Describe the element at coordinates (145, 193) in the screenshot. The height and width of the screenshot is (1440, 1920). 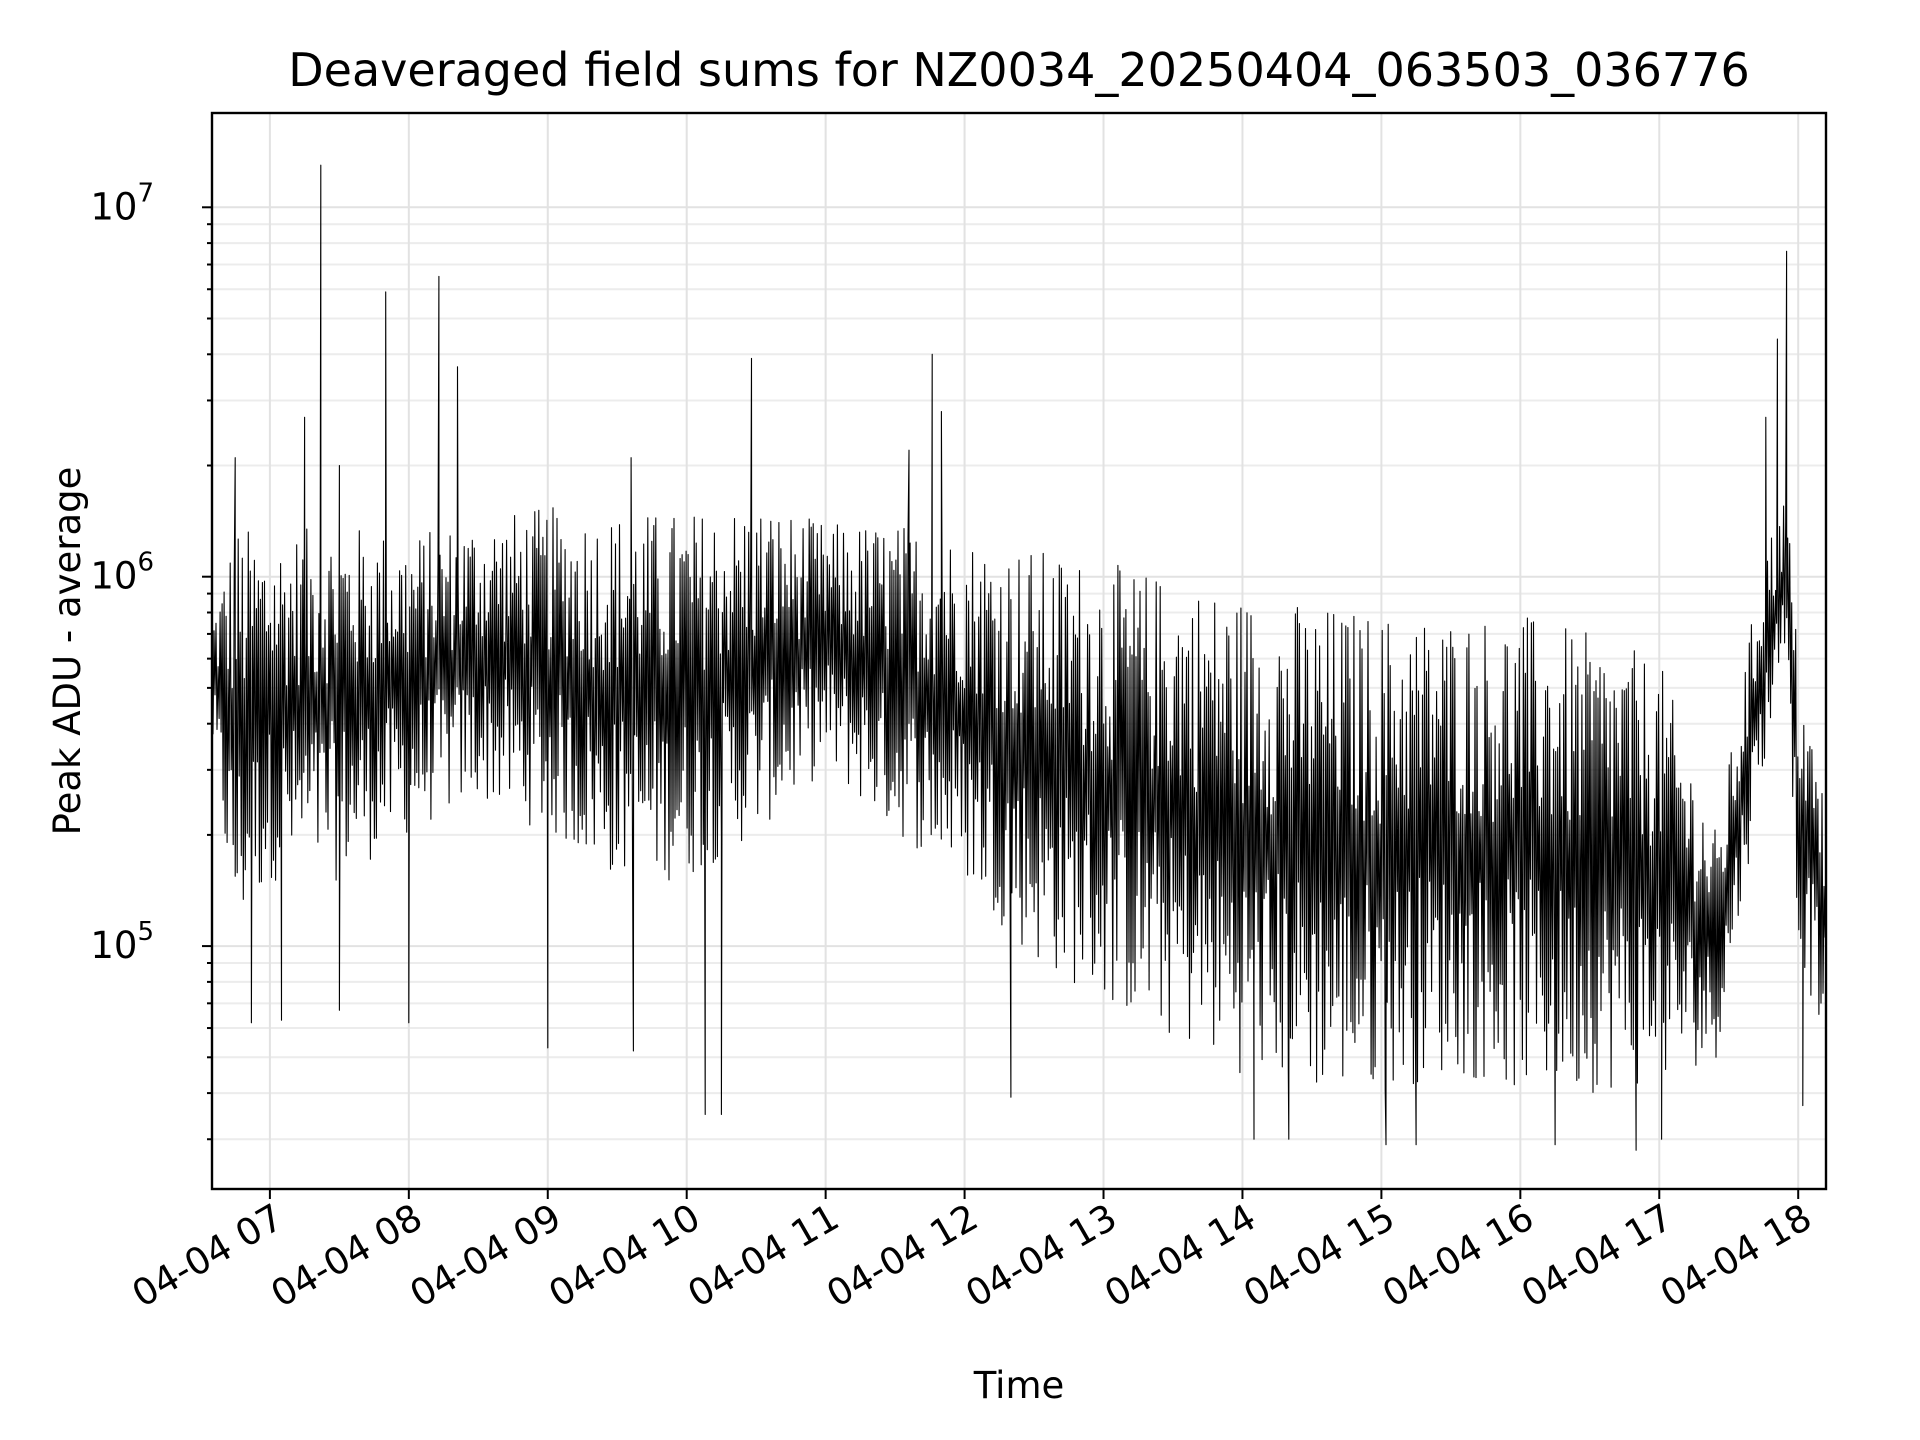
I see `y-tick-label-exponent: 7` at that location.